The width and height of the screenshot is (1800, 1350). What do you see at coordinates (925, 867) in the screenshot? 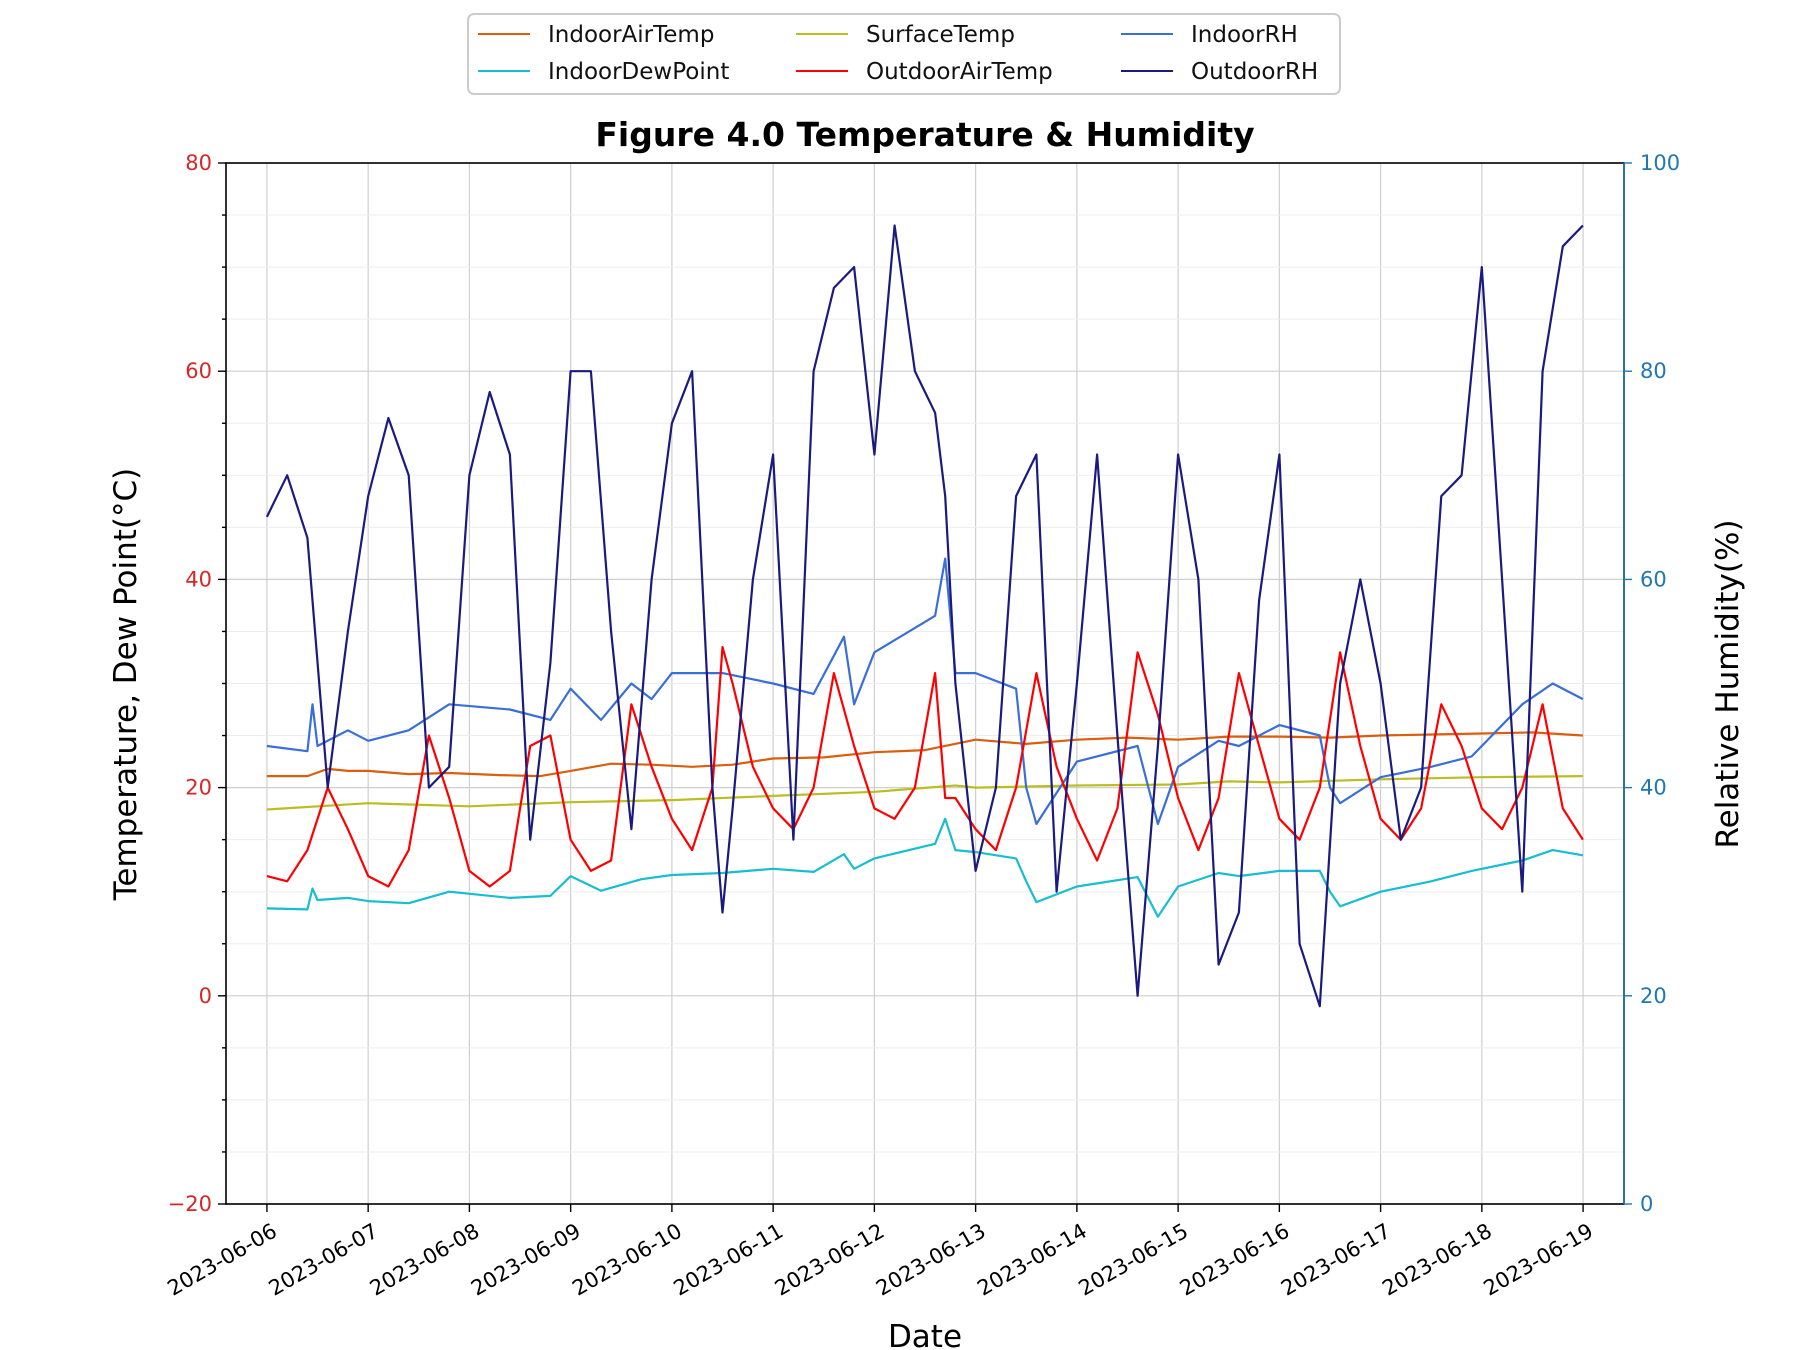
I see `series-line-indoordewpoint` at bounding box center [925, 867].